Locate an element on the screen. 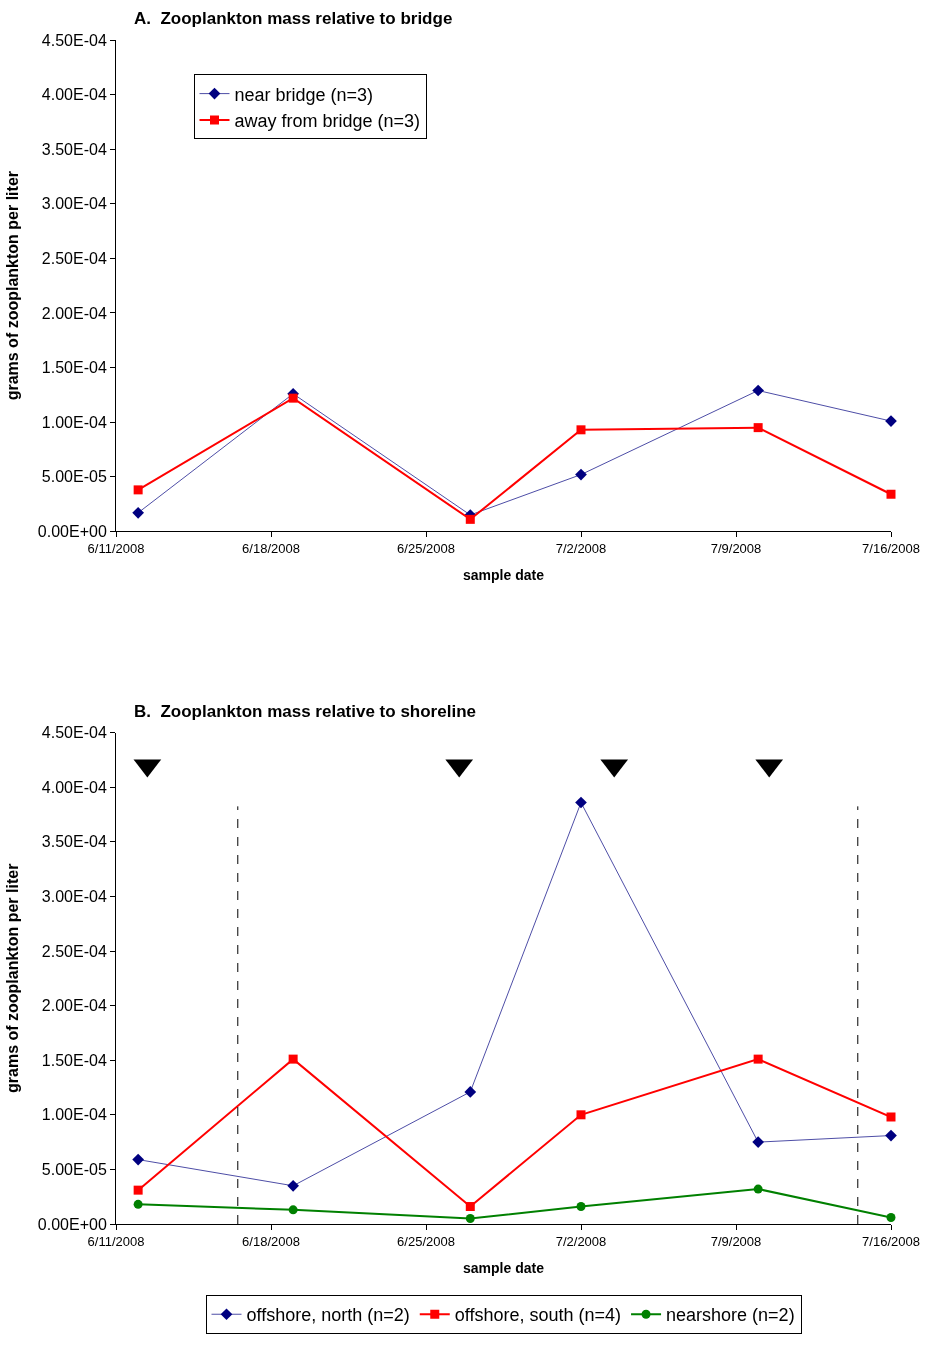 This screenshot has width=932, height=1346. chart-title: A. Zooplankton mass relative to bridge is located at coordinates (293, 18).